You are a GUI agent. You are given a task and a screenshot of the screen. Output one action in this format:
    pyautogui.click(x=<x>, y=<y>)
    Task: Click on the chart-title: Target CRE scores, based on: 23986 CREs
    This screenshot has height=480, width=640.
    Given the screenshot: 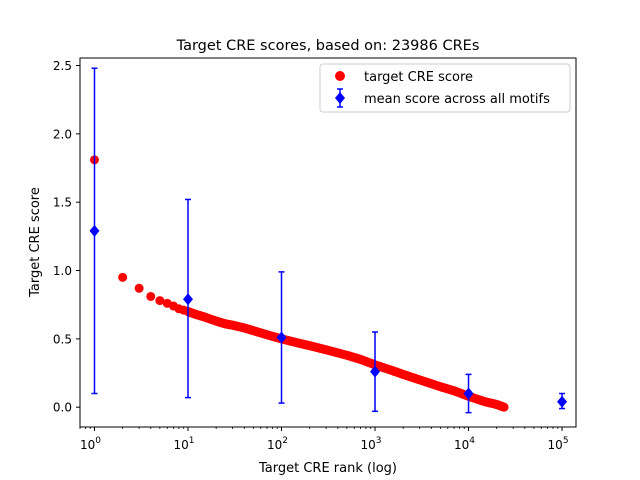 What is the action you would take?
    pyautogui.click(x=328, y=46)
    